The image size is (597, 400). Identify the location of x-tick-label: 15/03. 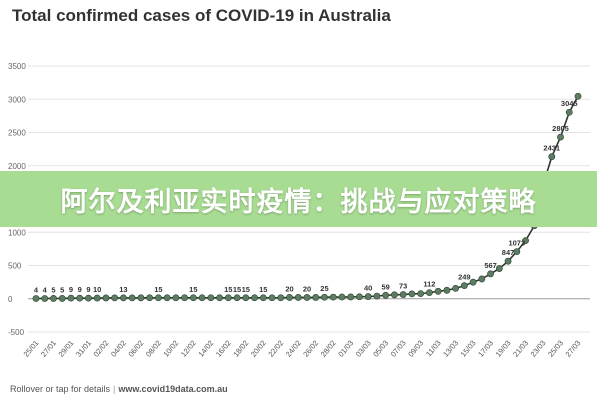
(468, 349).